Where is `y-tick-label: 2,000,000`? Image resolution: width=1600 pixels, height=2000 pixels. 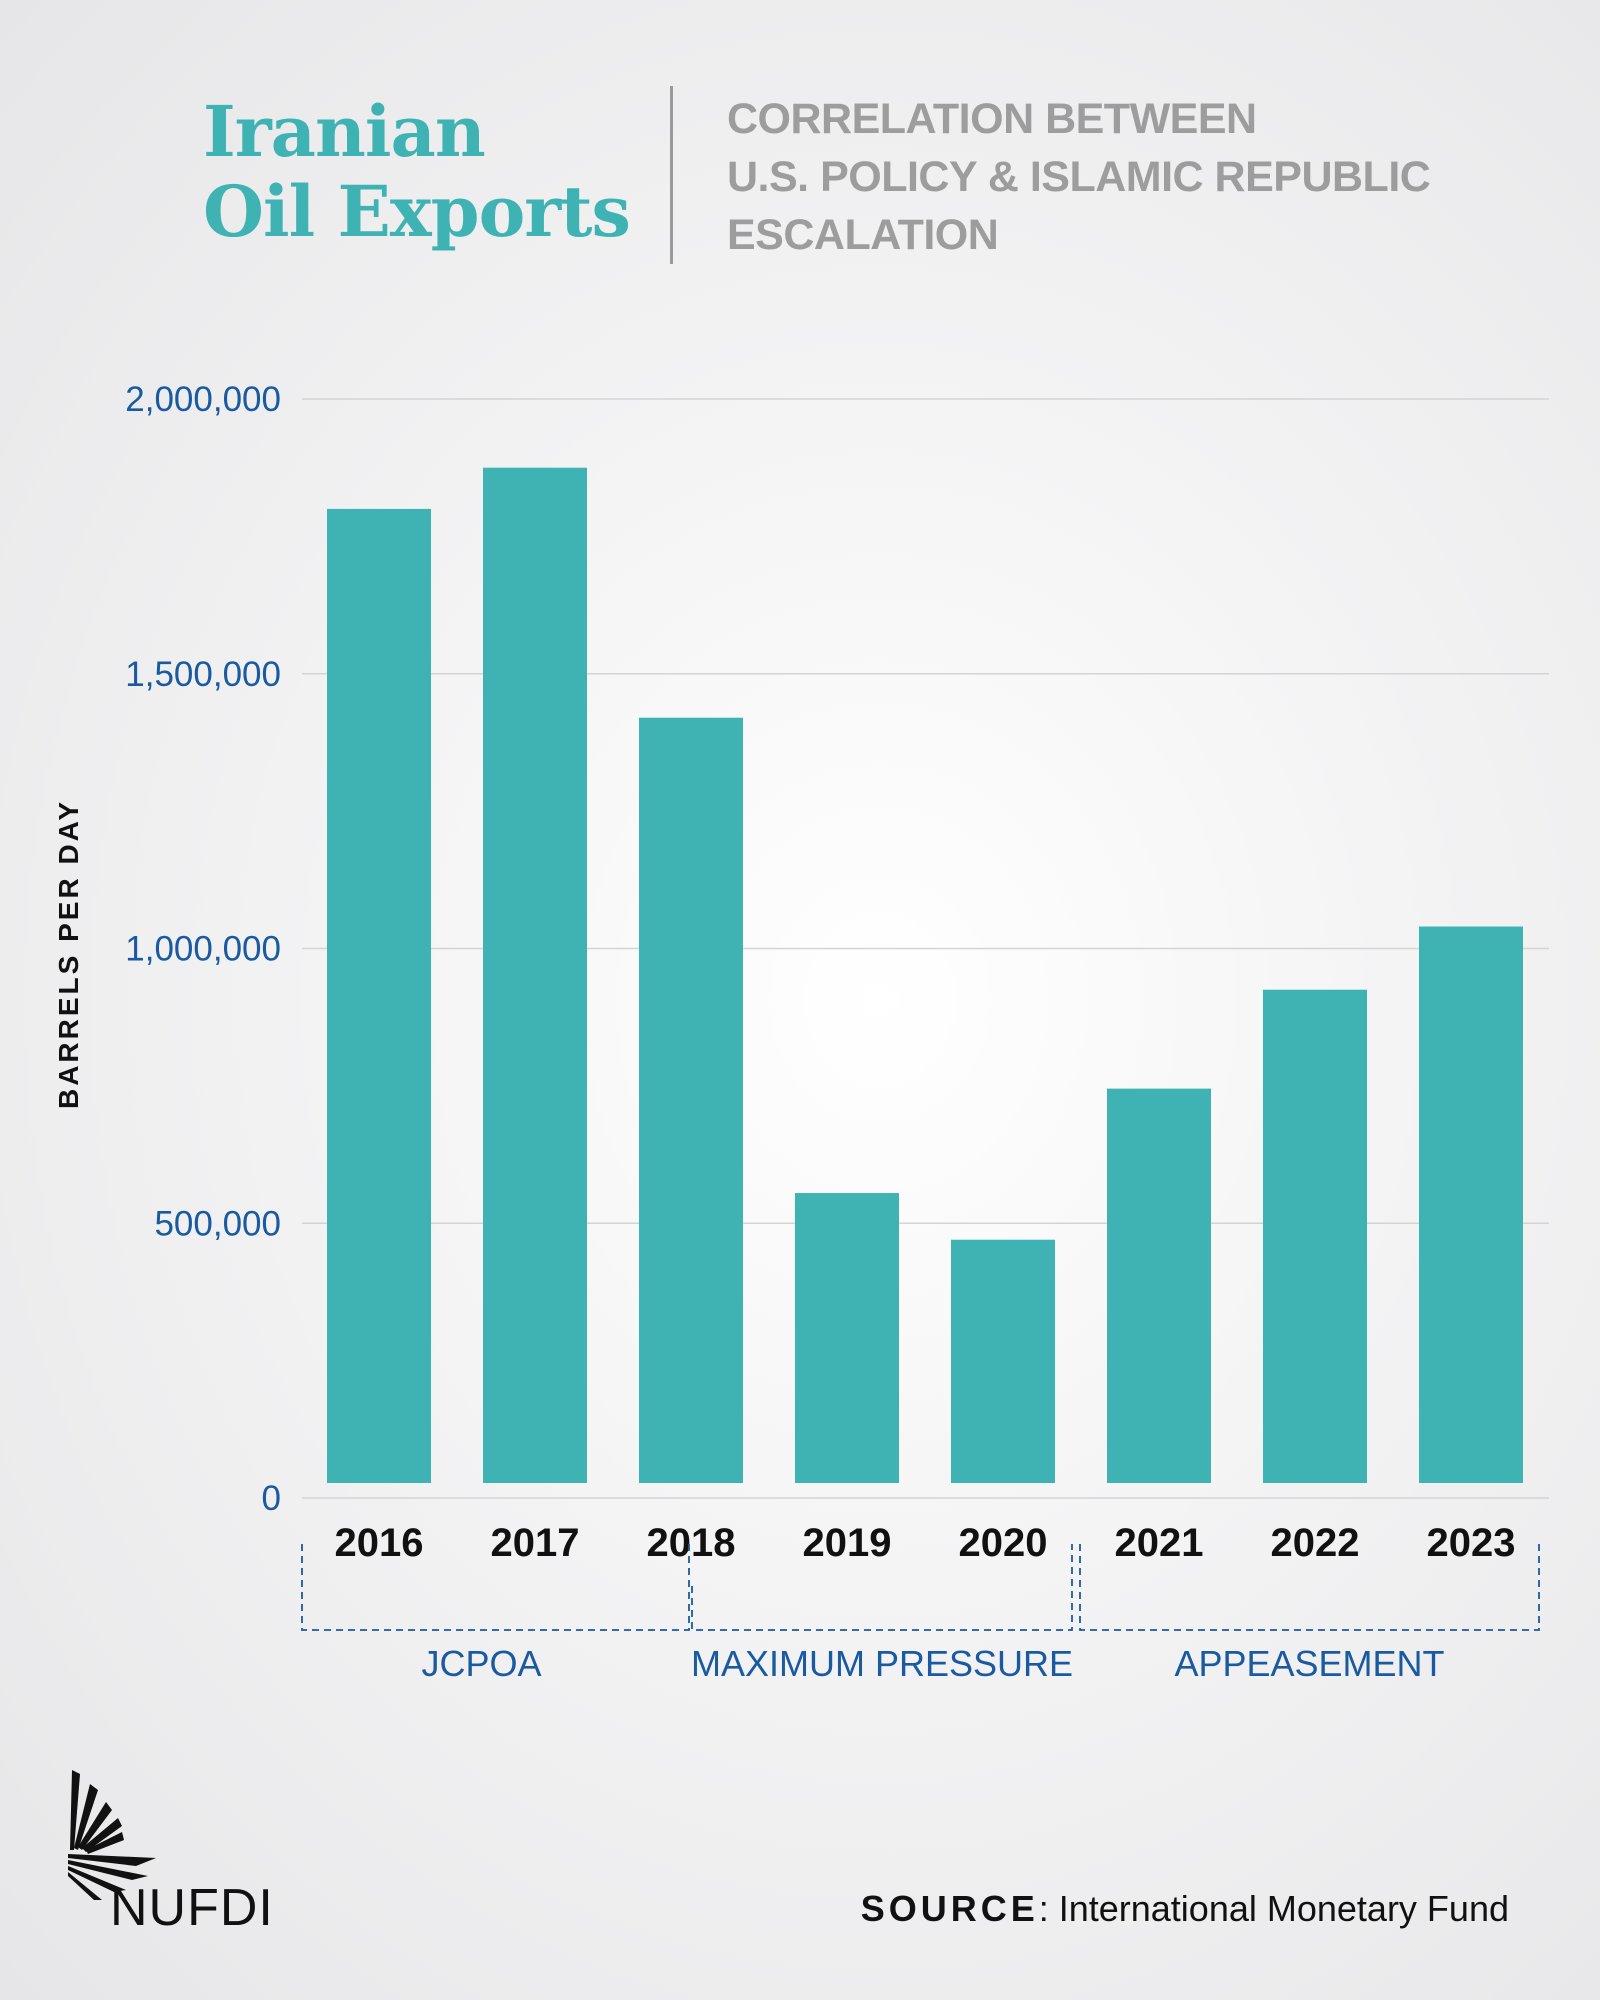 y-tick-label: 2,000,000 is located at coordinates (203, 399).